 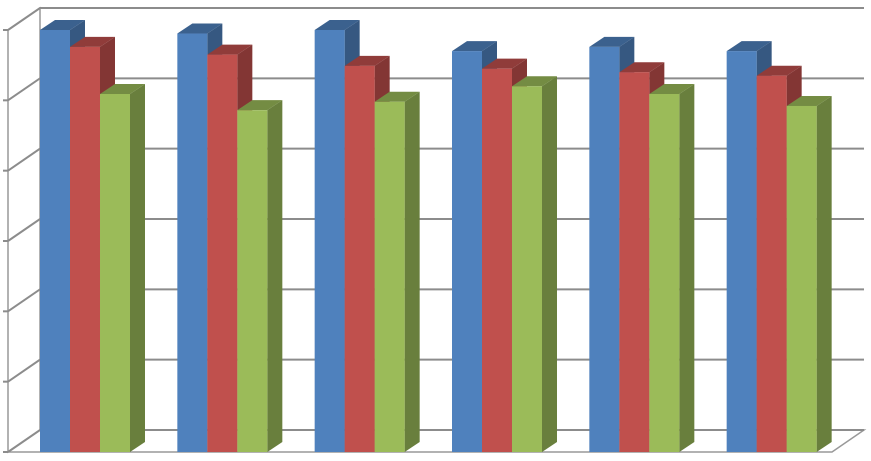 I want to click on grid-line, so click(x=435, y=19).